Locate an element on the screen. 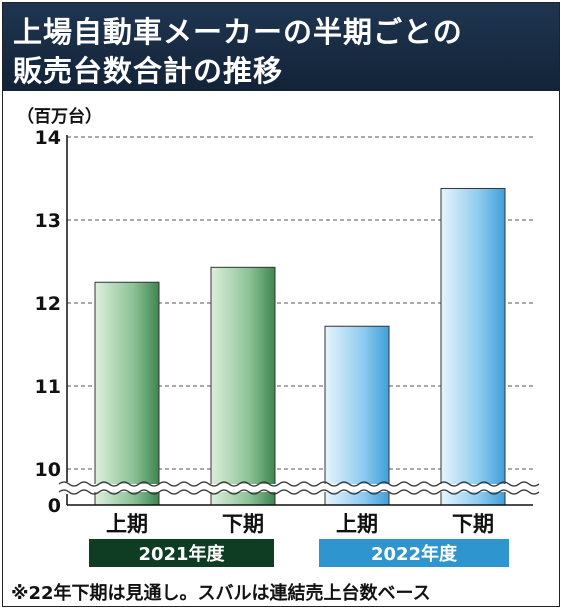 The image size is (564, 611). y-tick-label: 11 is located at coordinates (48, 387).